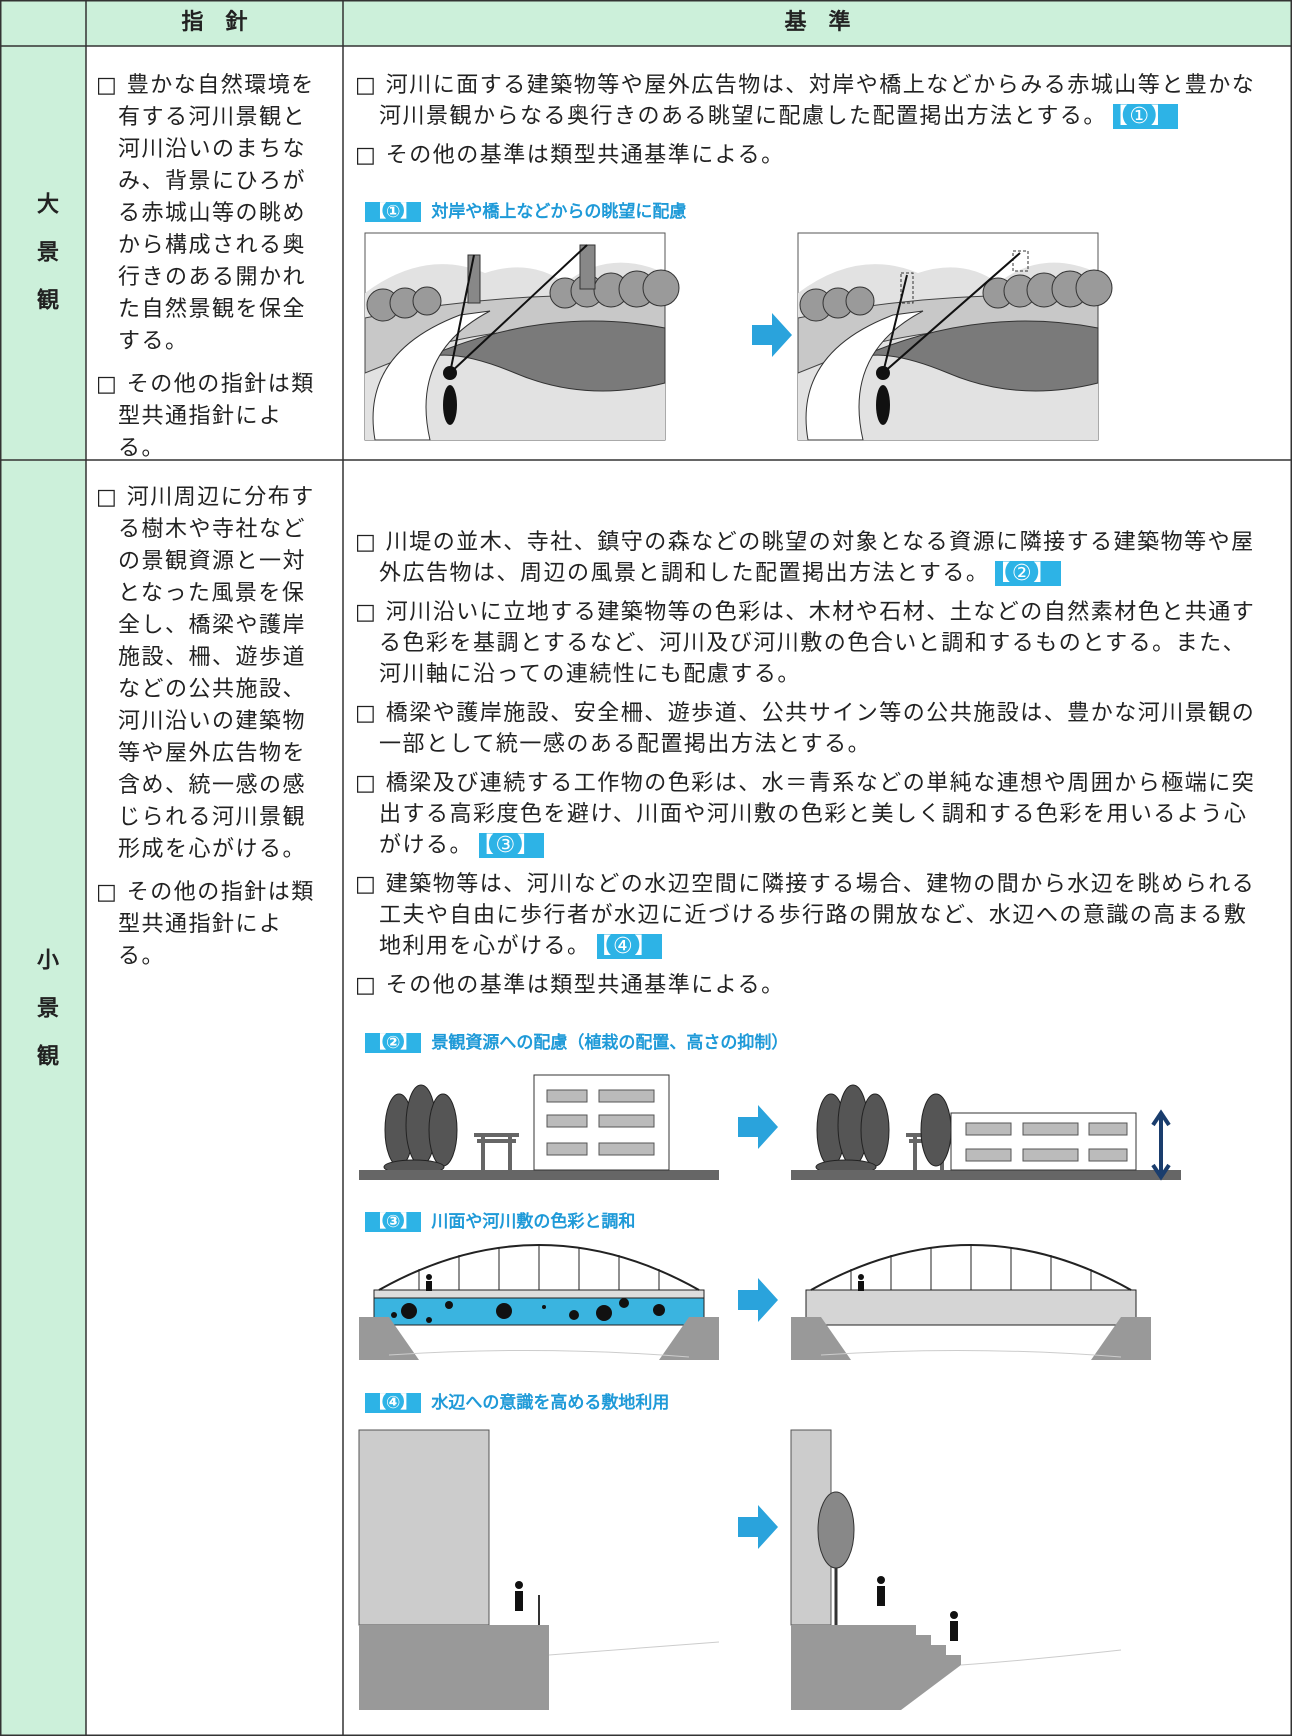 This screenshot has width=1292, height=1736. What do you see at coordinates (559, 212) in the screenshot?
I see `figure-title: 対岸や橋上などからの眺望に配慮` at bounding box center [559, 212].